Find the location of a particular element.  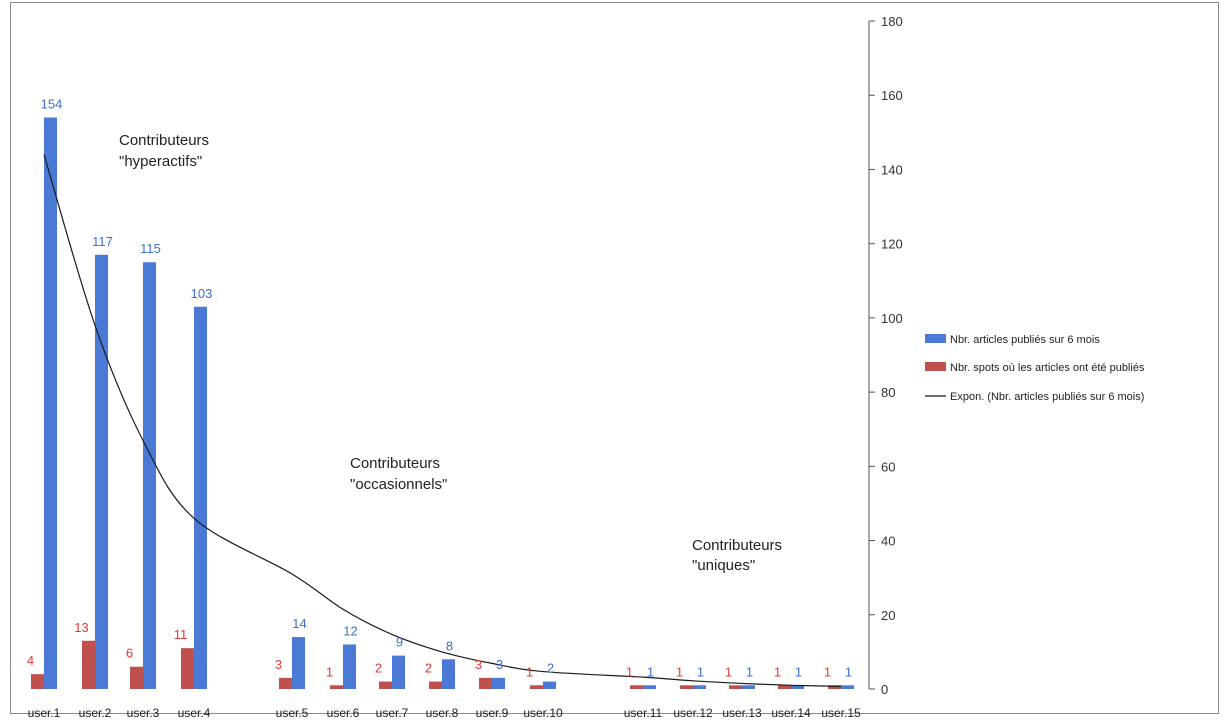

value-label-spots-user.5: 3 is located at coordinates (278, 664).